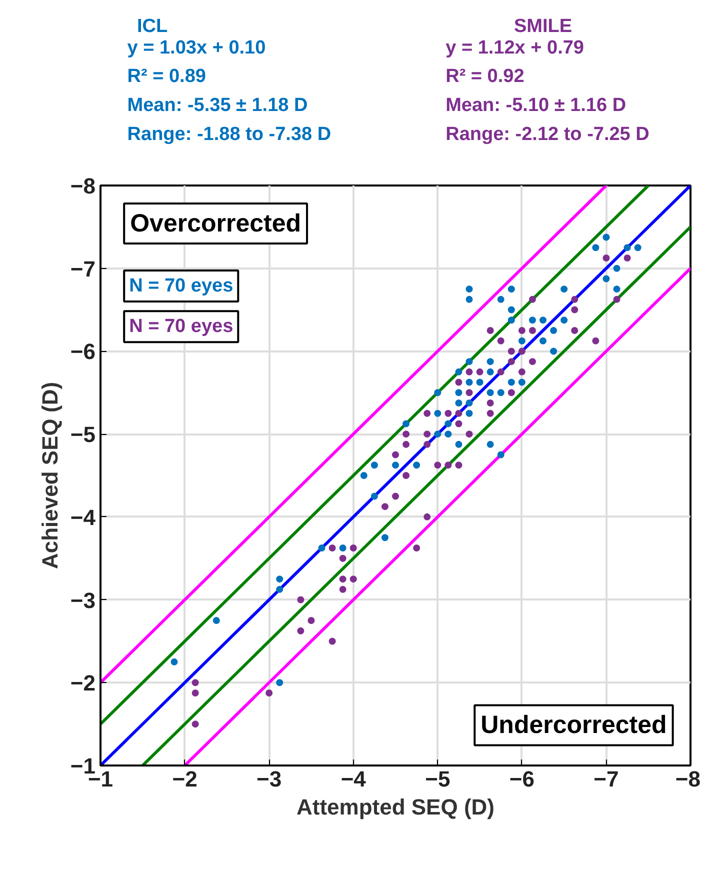  I want to click on text: ICL, so click(152, 27).